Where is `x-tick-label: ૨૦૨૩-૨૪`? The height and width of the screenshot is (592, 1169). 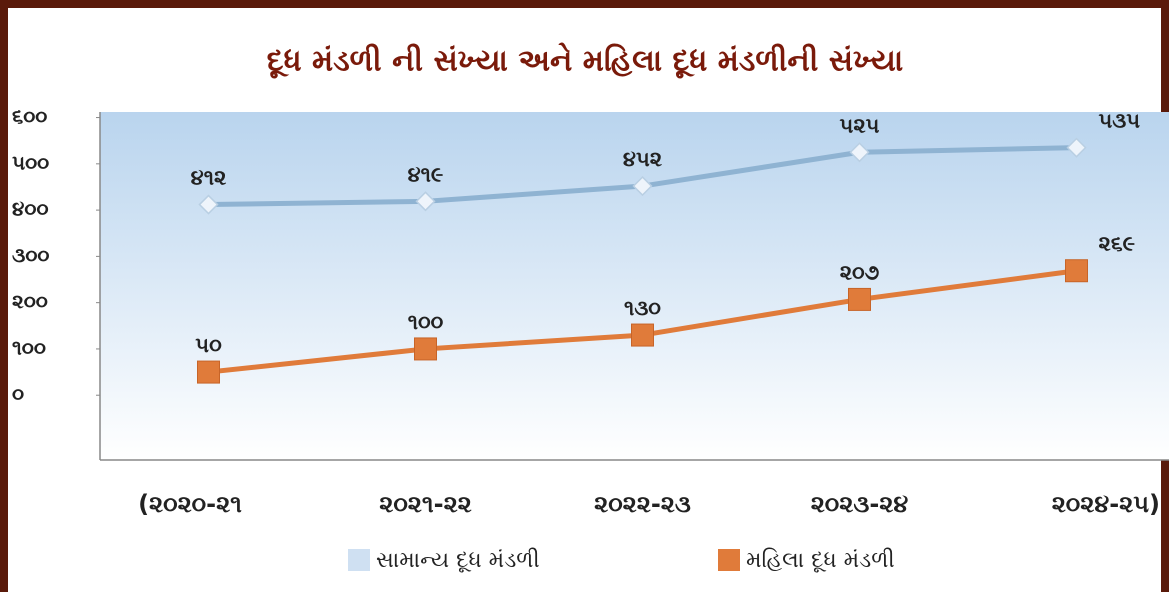 x-tick-label: ૨૦૨૩-૨૪ is located at coordinates (860, 504).